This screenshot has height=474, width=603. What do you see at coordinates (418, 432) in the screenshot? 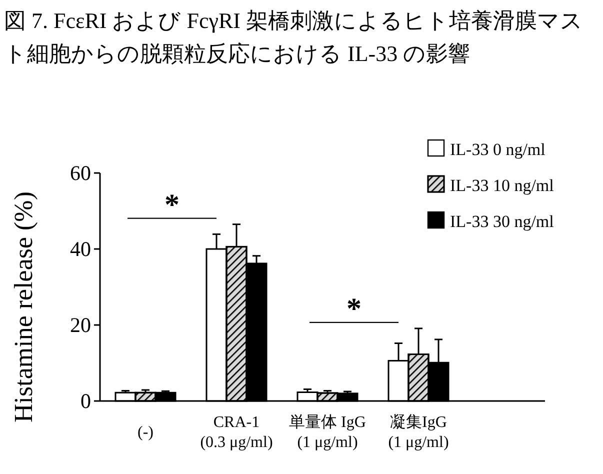
I see `x-tick-label: 凝集IgG (1 μg/ml)` at bounding box center [418, 432].